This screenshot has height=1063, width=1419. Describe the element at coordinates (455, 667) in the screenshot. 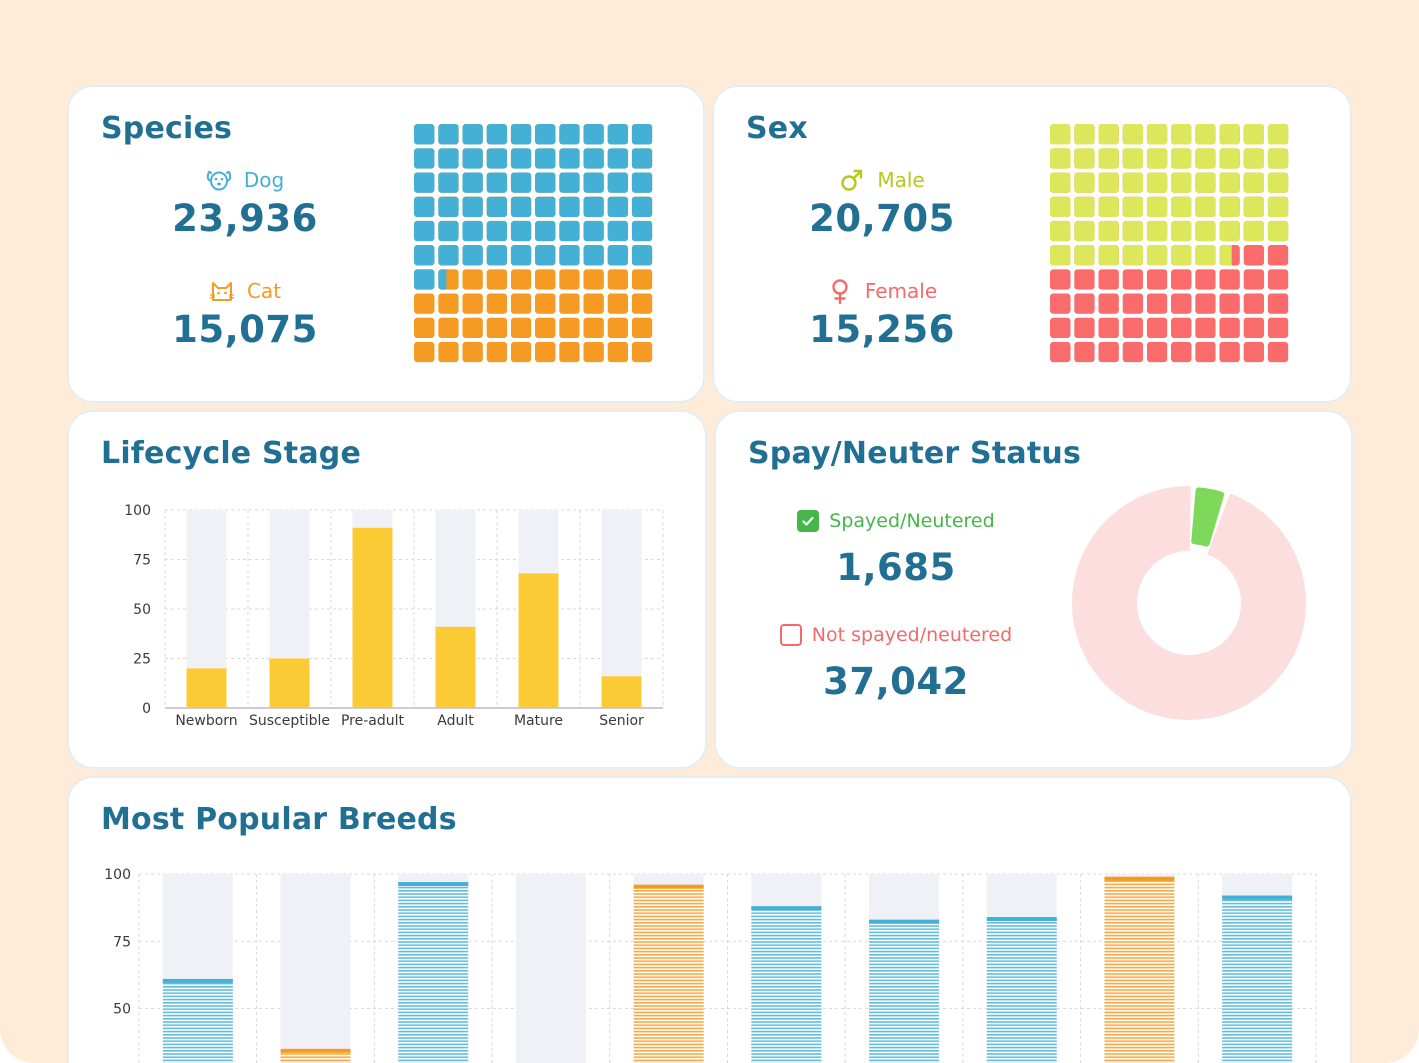

I see `bar-adult` at that location.